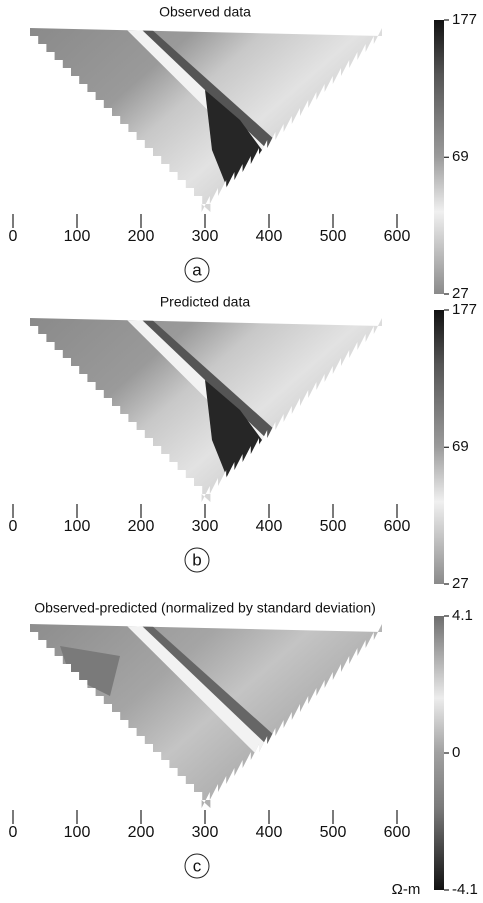 This screenshot has height=903, width=483. What do you see at coordinates (456, 752) in the screenshot?
I see `colorbar-tick-label: 0` at bounding box center [456, 752].